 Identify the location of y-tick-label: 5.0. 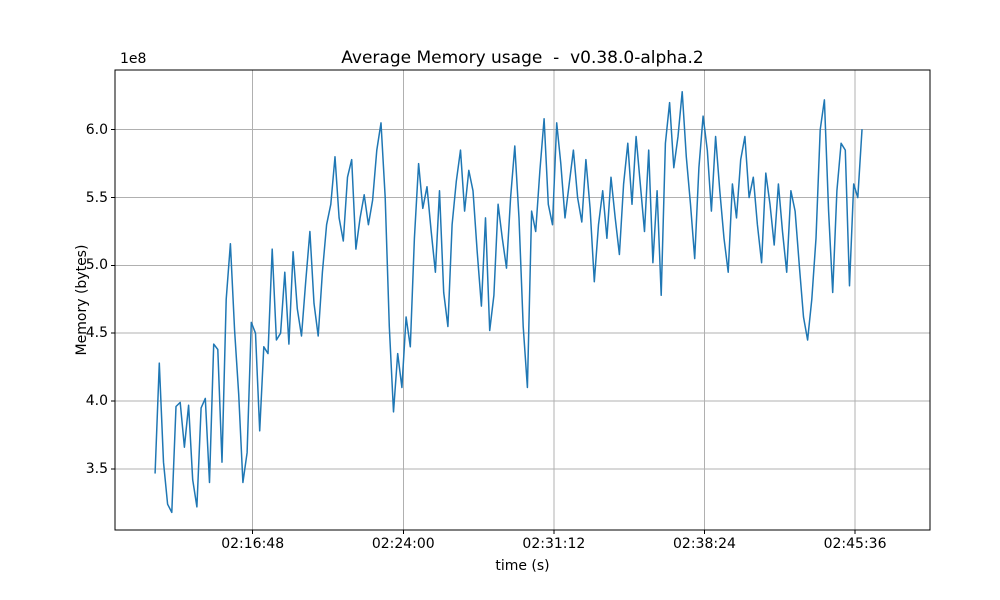
(96, 265).